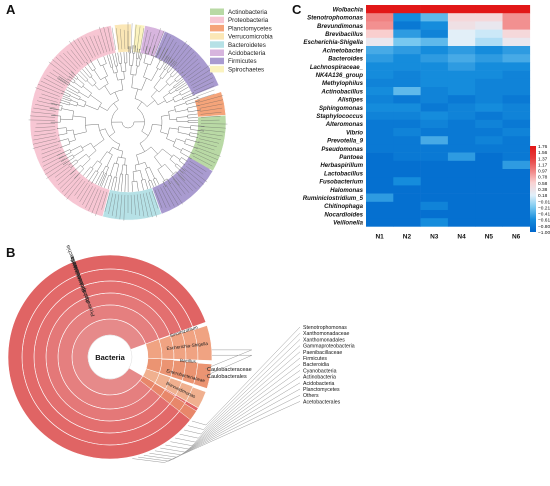  I want to click on row-label: Herbaspirillum, so click(341, 165).